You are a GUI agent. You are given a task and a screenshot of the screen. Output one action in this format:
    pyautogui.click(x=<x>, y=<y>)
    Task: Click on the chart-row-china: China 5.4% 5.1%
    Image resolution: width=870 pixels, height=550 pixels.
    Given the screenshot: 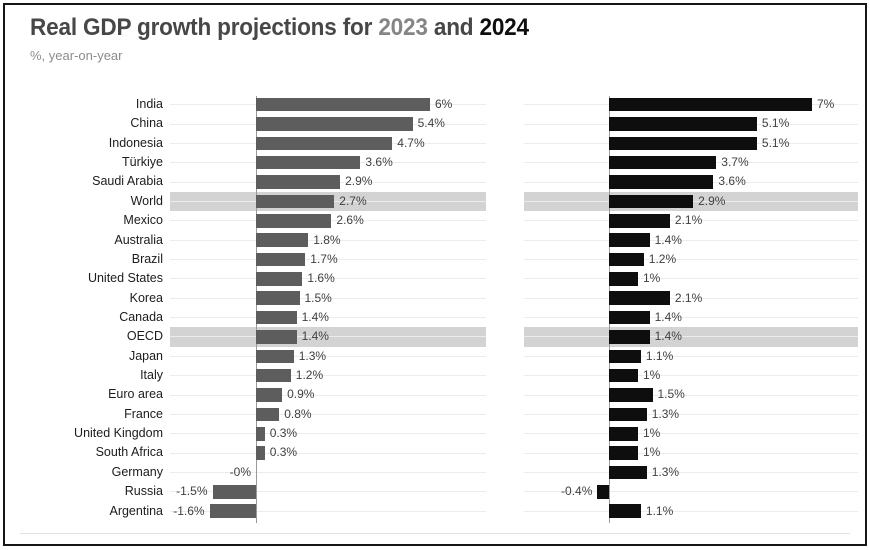 What is the action you would take?
    pyautogui.click(x=435, y=123)
    